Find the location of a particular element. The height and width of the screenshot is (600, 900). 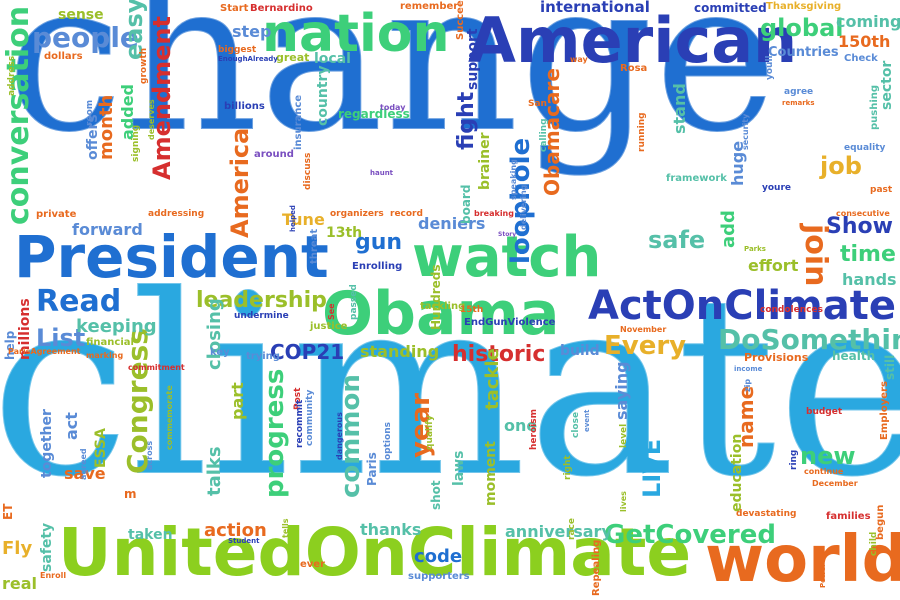

word-local: local is located at coordinates (332, 59).